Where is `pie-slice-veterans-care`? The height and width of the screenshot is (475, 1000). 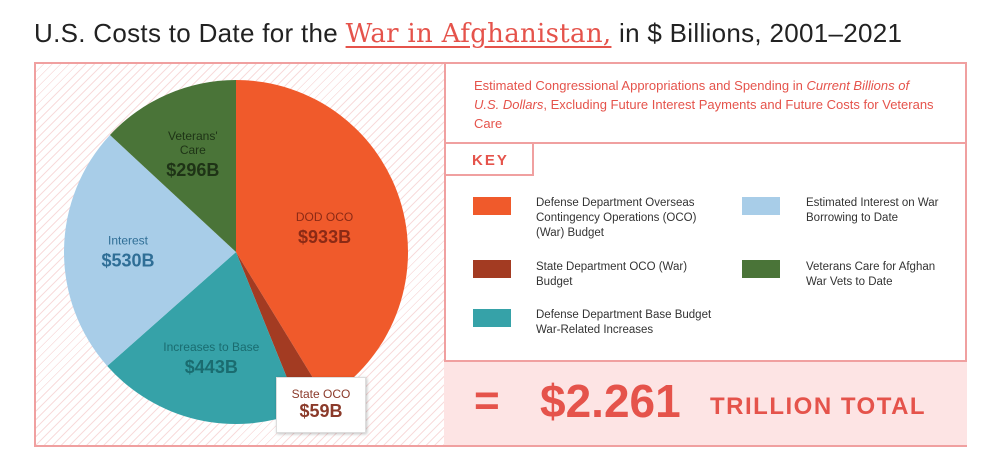 pie-slice-veterans-care is located at coordinates (172, 166).